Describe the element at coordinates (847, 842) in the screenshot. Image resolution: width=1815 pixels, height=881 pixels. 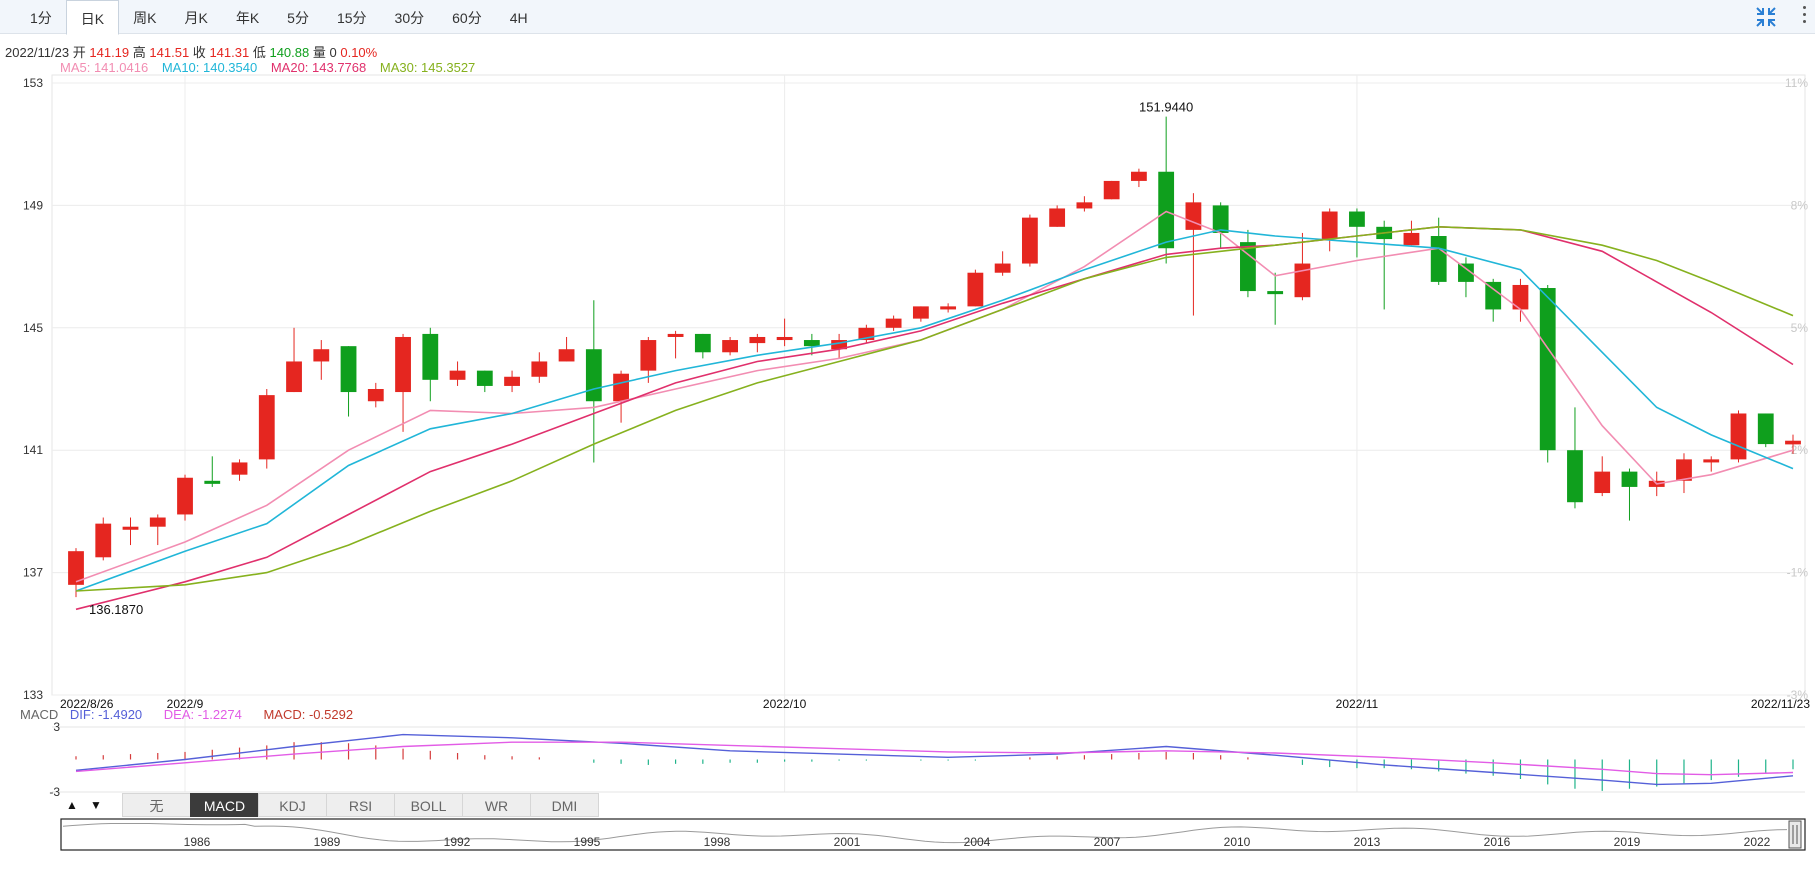
I see `timeline-year-label: 2001` at that location.